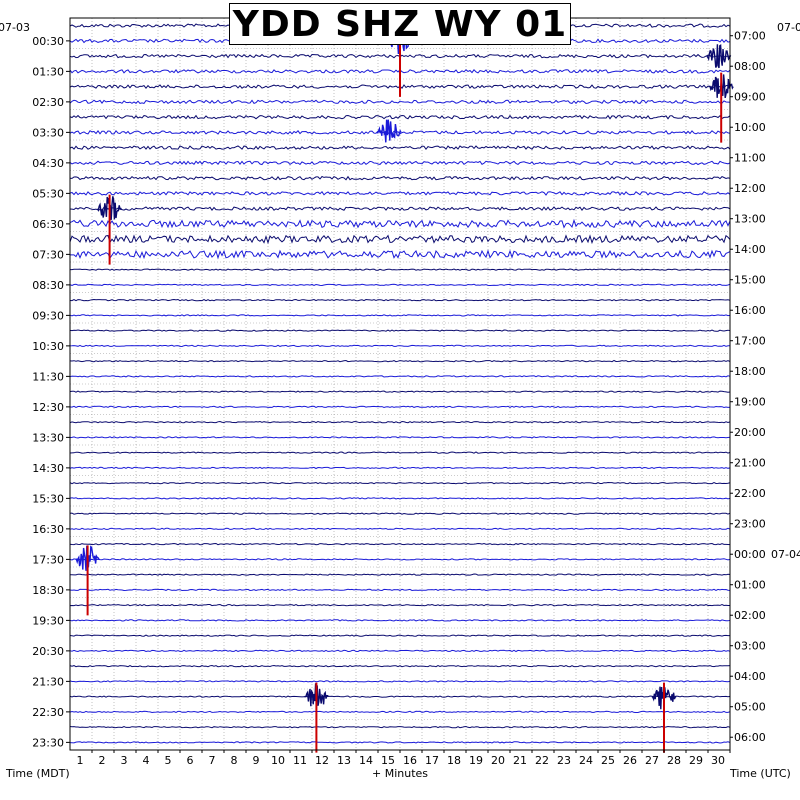  Describe the element at coordinates (48, 346) in the screenshot. I see `left-tick-label: 10:30` at that location.